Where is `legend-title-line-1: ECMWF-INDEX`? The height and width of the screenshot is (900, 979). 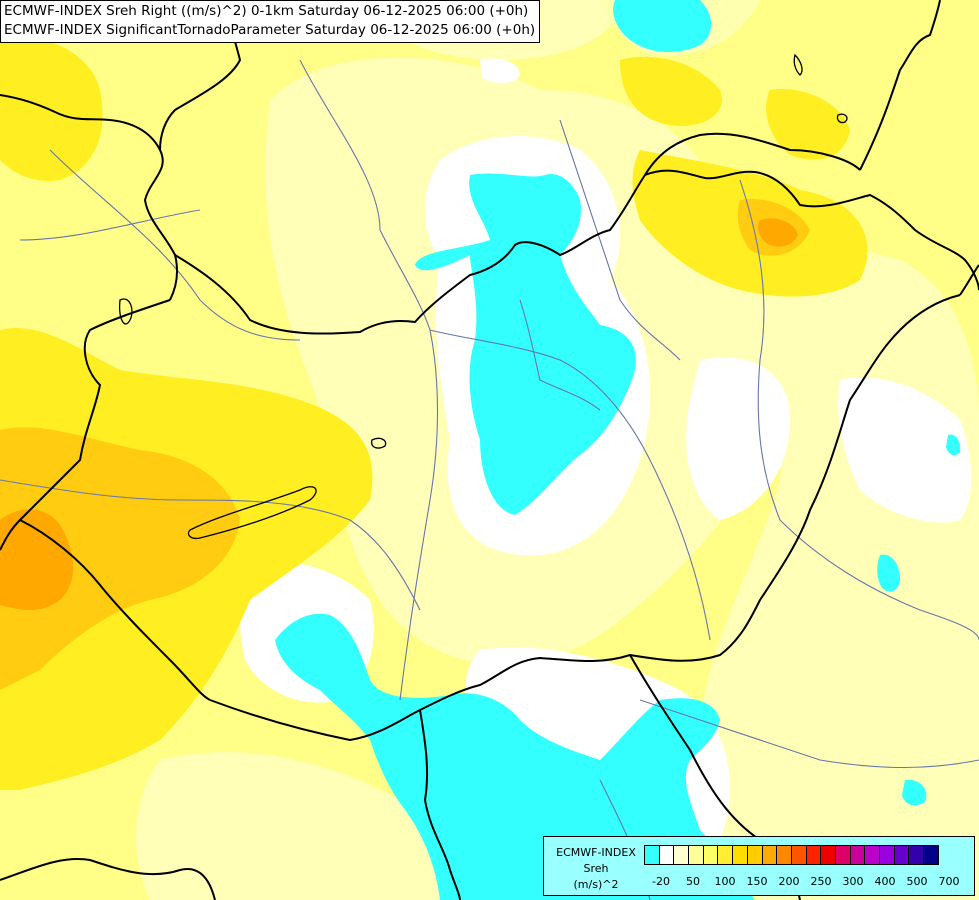 legend-title-line-1: ECMWF-INDEX is located at coordinates (596, 852).